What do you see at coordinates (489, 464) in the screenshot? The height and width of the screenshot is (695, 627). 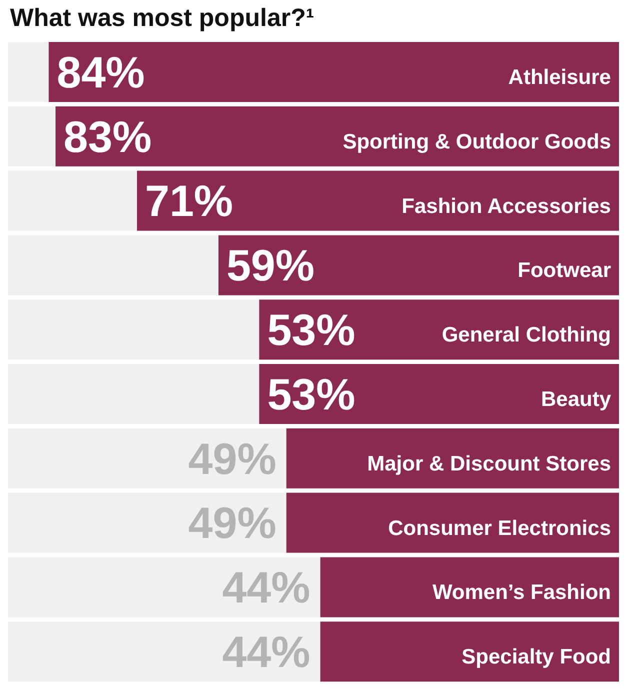 I see `y-tick-label: Major & Discount Stores` at bounding box center [489, 464].